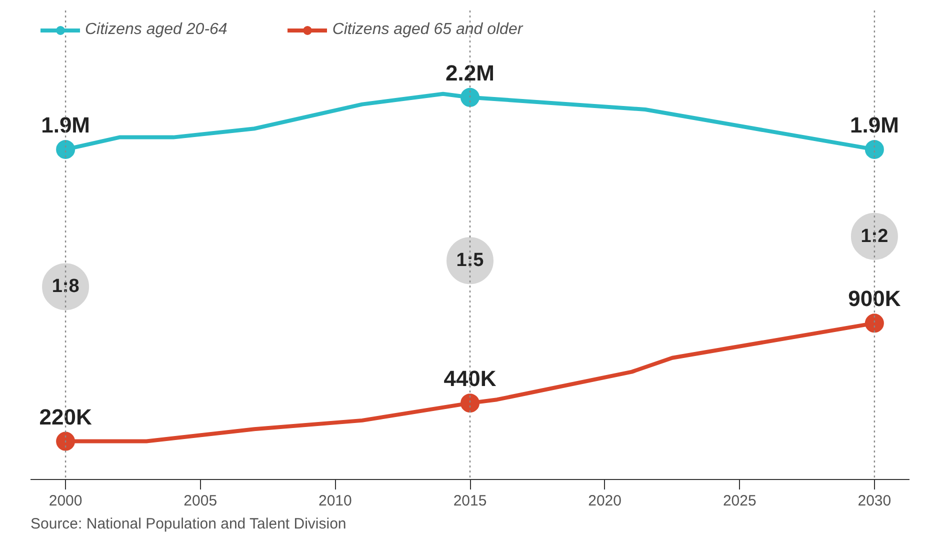 This screenshot has height=537, width=929. What do you see at coordinates (470, 379) in the screenshot?
I see `data-label: 440K` at bounding box center [470, 379].